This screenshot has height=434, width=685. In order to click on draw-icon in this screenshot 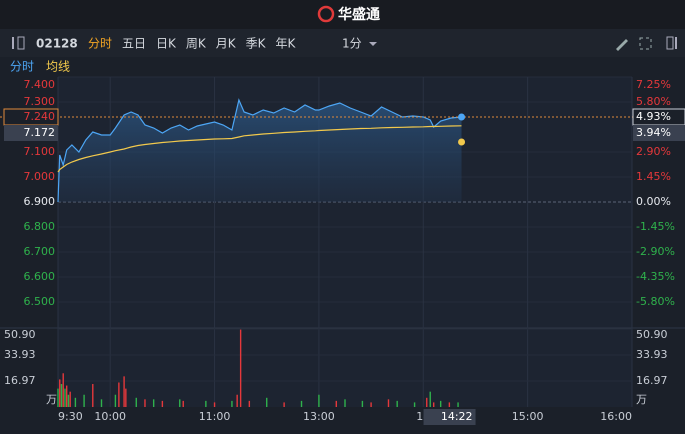, I will do `click(622, 45)`.